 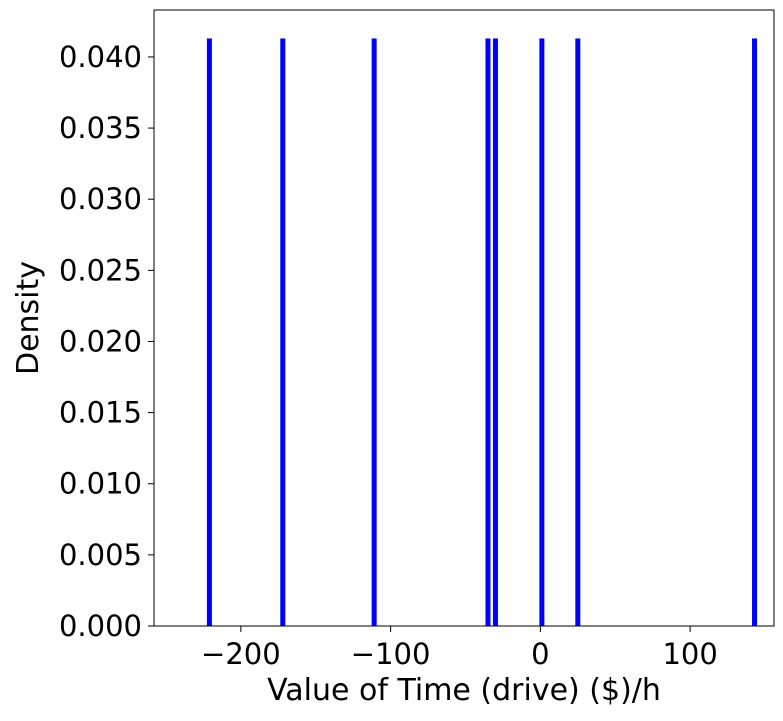 I want to click on x-axis-label: Value of Time (drive) ($)/h, so click(x=464, y=690).